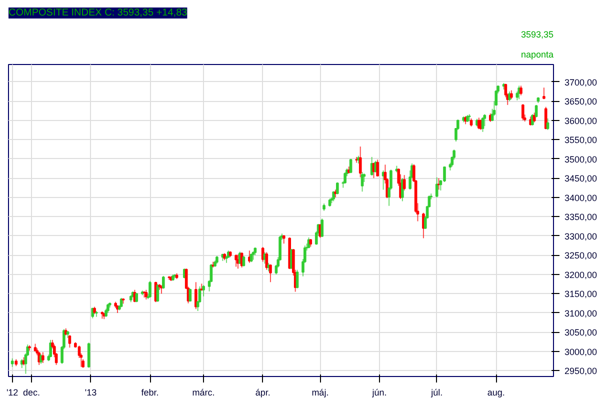  I want to click on y-tick-label: 3000,00, so click(581, 351).